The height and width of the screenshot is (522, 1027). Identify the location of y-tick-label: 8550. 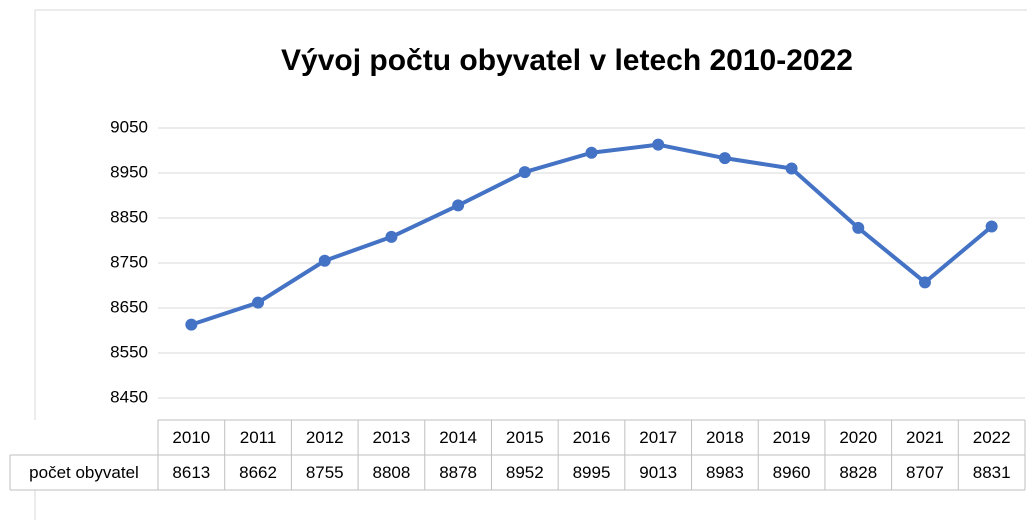
(129, 351).